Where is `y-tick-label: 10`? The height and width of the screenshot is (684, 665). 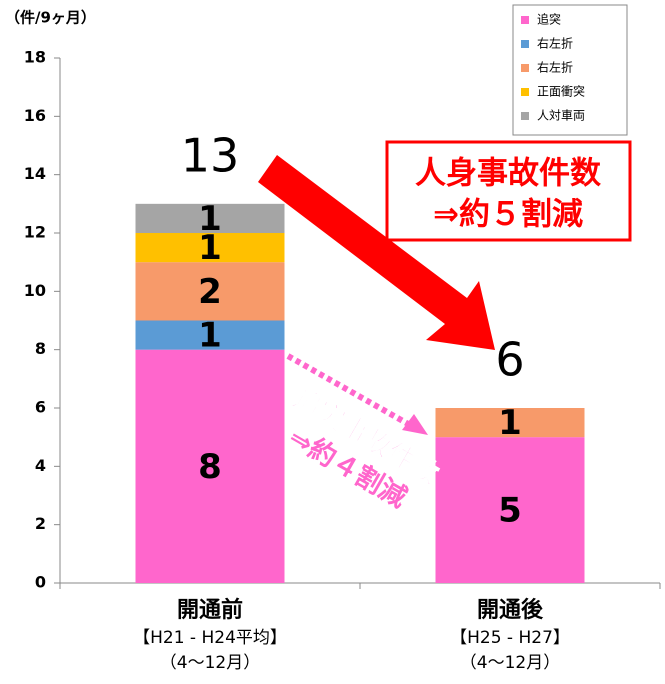
y-tick-label: 10 is located at coordinates (35, 290).